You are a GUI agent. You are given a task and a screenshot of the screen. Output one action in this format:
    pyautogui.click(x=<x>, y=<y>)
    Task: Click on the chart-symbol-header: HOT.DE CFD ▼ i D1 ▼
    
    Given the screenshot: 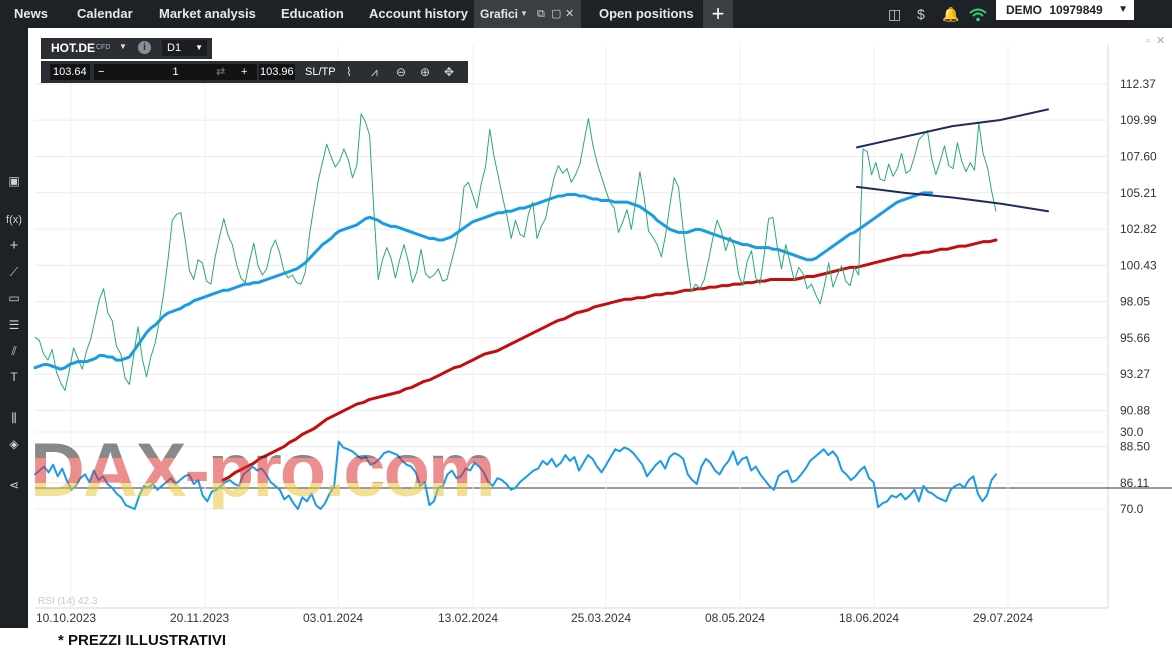 What is the action you would take?
    pyautogui.click(x=126, y=48)
    